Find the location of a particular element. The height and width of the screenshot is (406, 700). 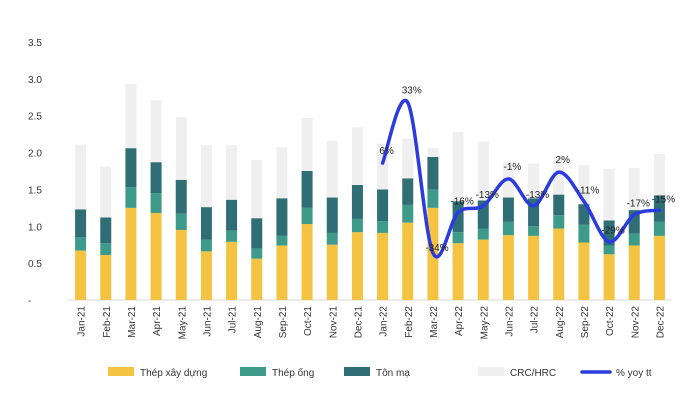

legend-label: Tôn mạ is located at coordinates (393, 373).